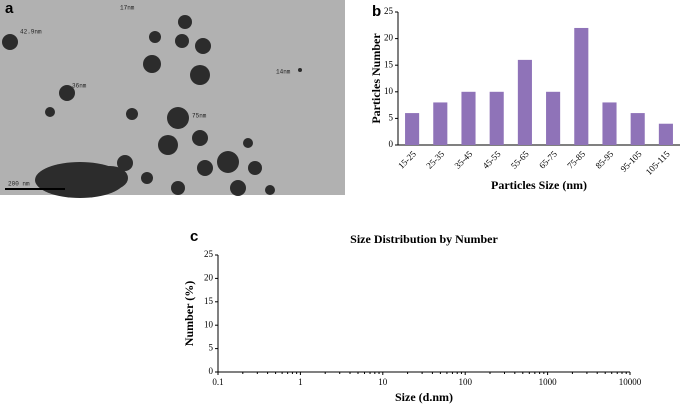 Image resolution: width=685 pixels, height=405 pixels. Describe the element at coordinates (376, 11) in the screenshot. I see `panel-label: b` at that location.